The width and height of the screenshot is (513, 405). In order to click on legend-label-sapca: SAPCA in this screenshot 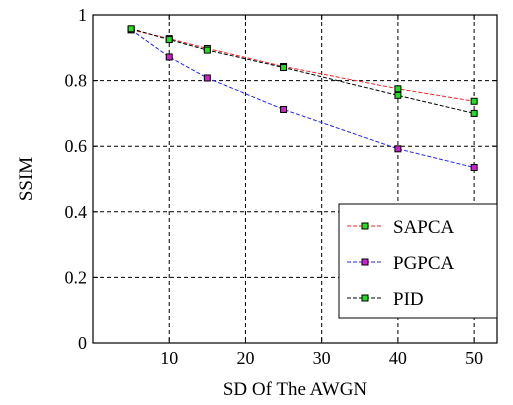, I will do `click(424, 227)`.